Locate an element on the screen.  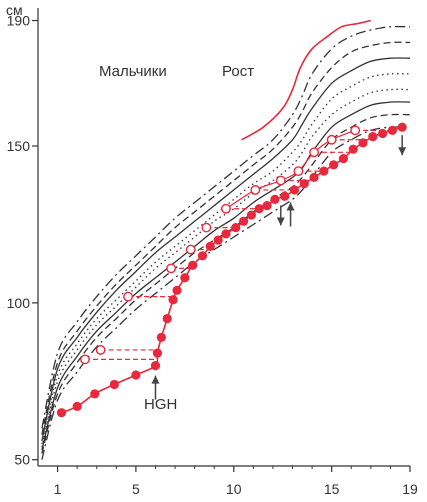
target-height-curve is located at coordinates (306, 80).